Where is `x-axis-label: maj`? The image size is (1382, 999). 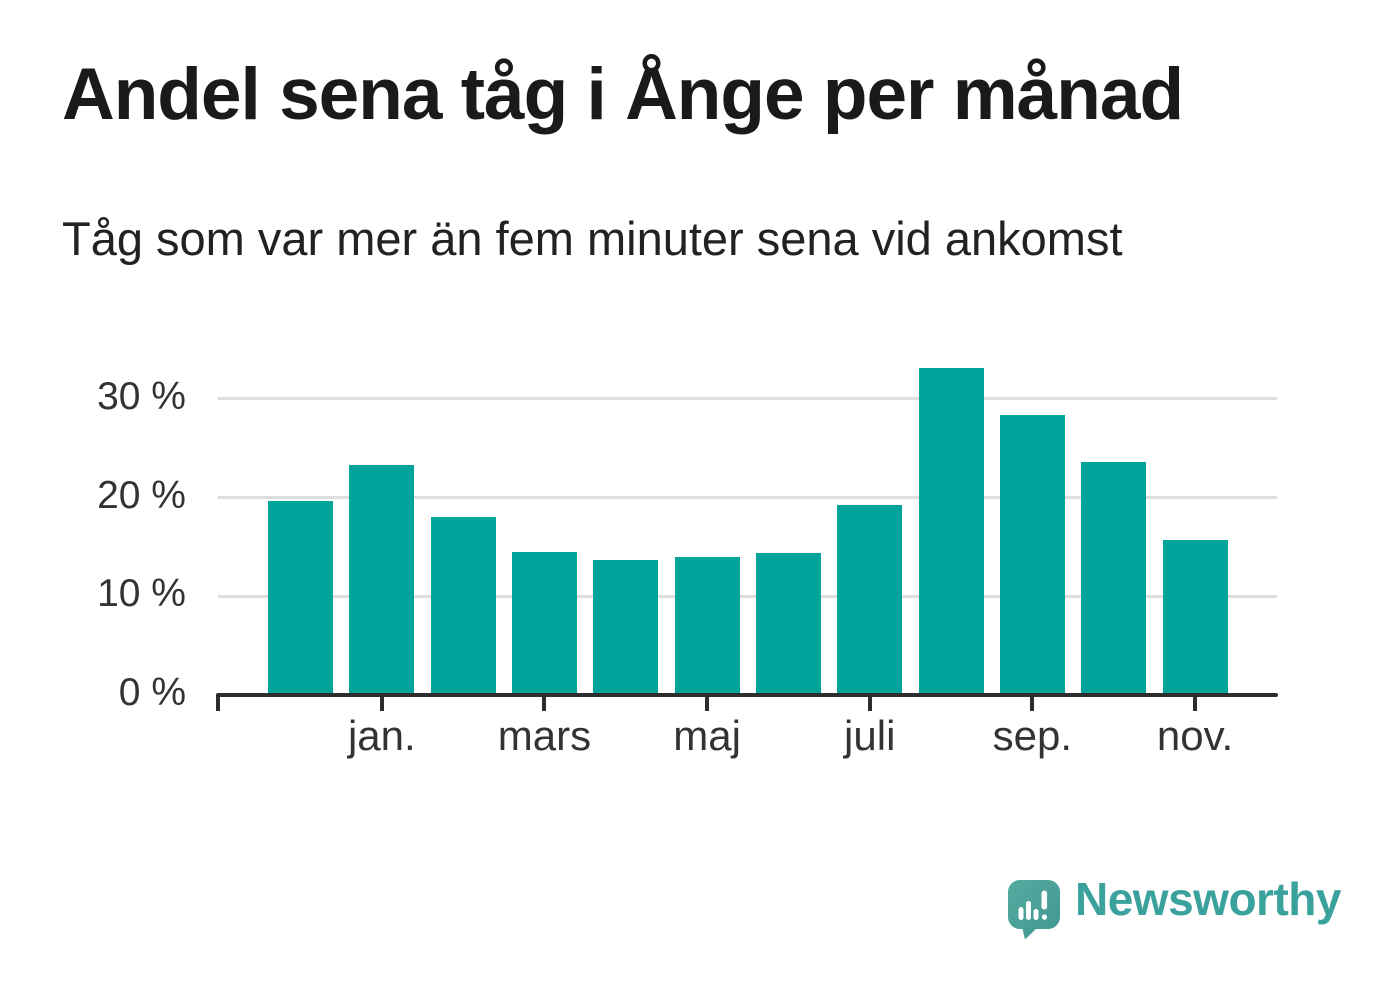 x-axis-label: maj is located at coordinates (707, 735).